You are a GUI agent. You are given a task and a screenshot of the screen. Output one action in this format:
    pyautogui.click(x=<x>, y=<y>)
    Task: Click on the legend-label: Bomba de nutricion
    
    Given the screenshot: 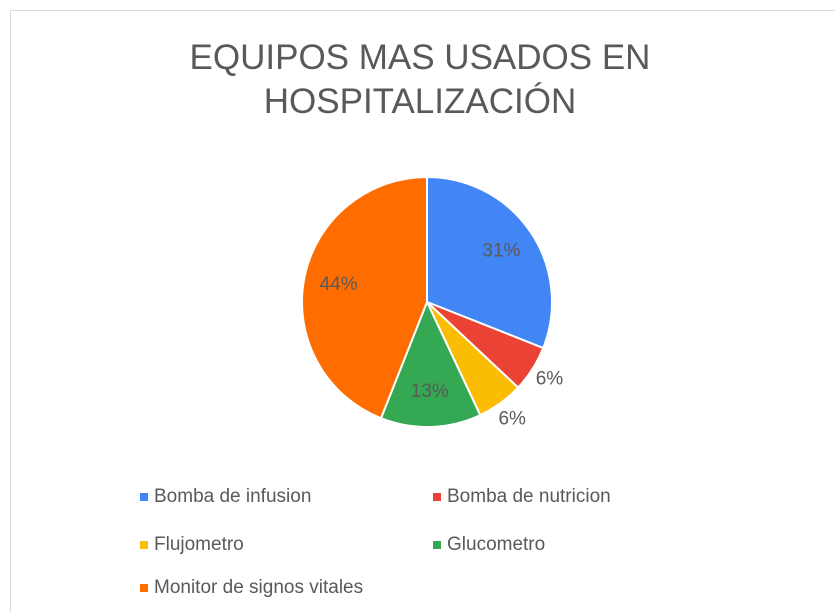 What is the action you would take?
    pyautogui.click(x=529, y=496)
    